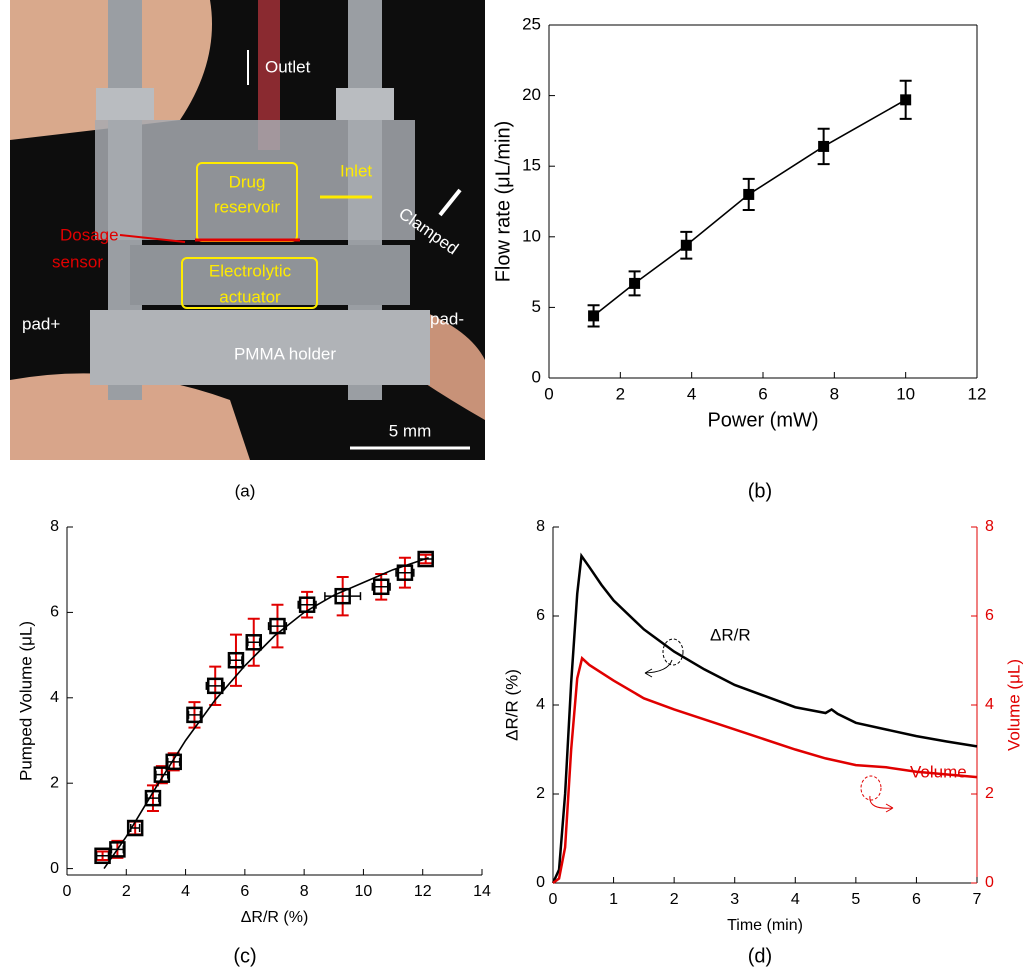 This screenshot has width=1034, height=972. I want to click on holder-block, so click(260, 347).